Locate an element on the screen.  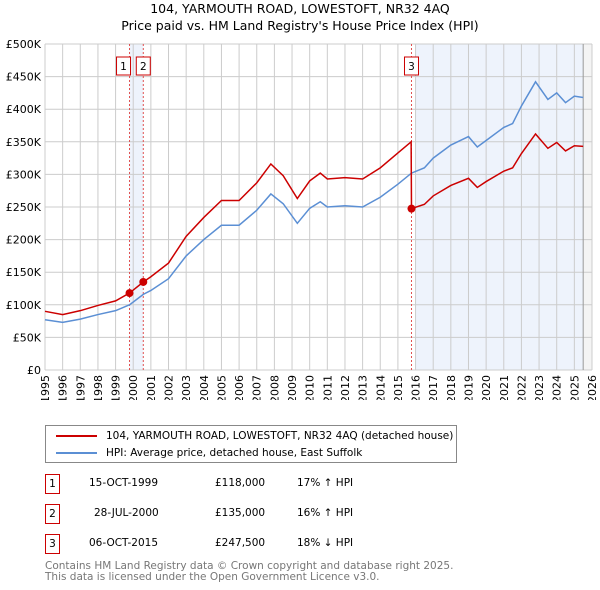
hpi-diff: 18% ↓ HPI is located at coordinates (325, 543).